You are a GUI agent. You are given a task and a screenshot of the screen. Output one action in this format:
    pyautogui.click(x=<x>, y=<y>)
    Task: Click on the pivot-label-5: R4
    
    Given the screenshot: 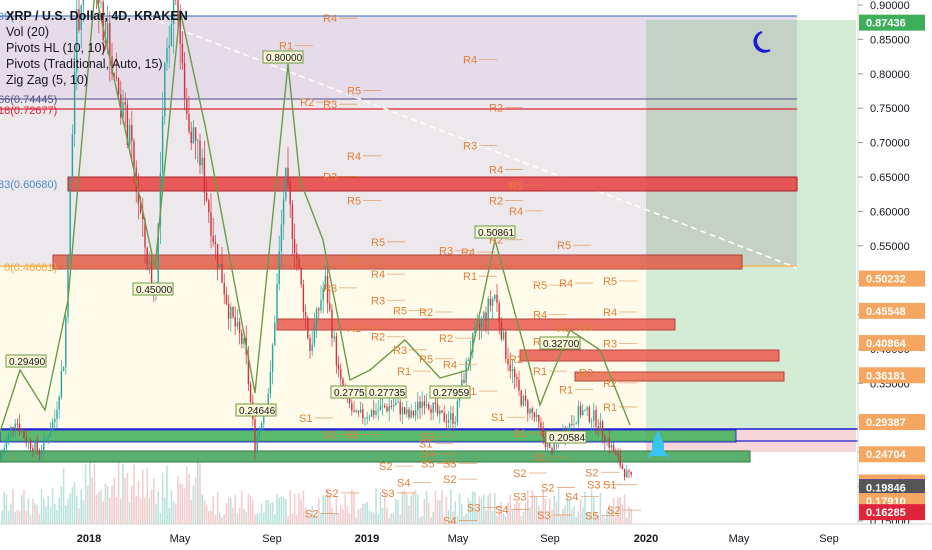 What is the action you would take?
    pyautogui.click(x=354, y=157)
    